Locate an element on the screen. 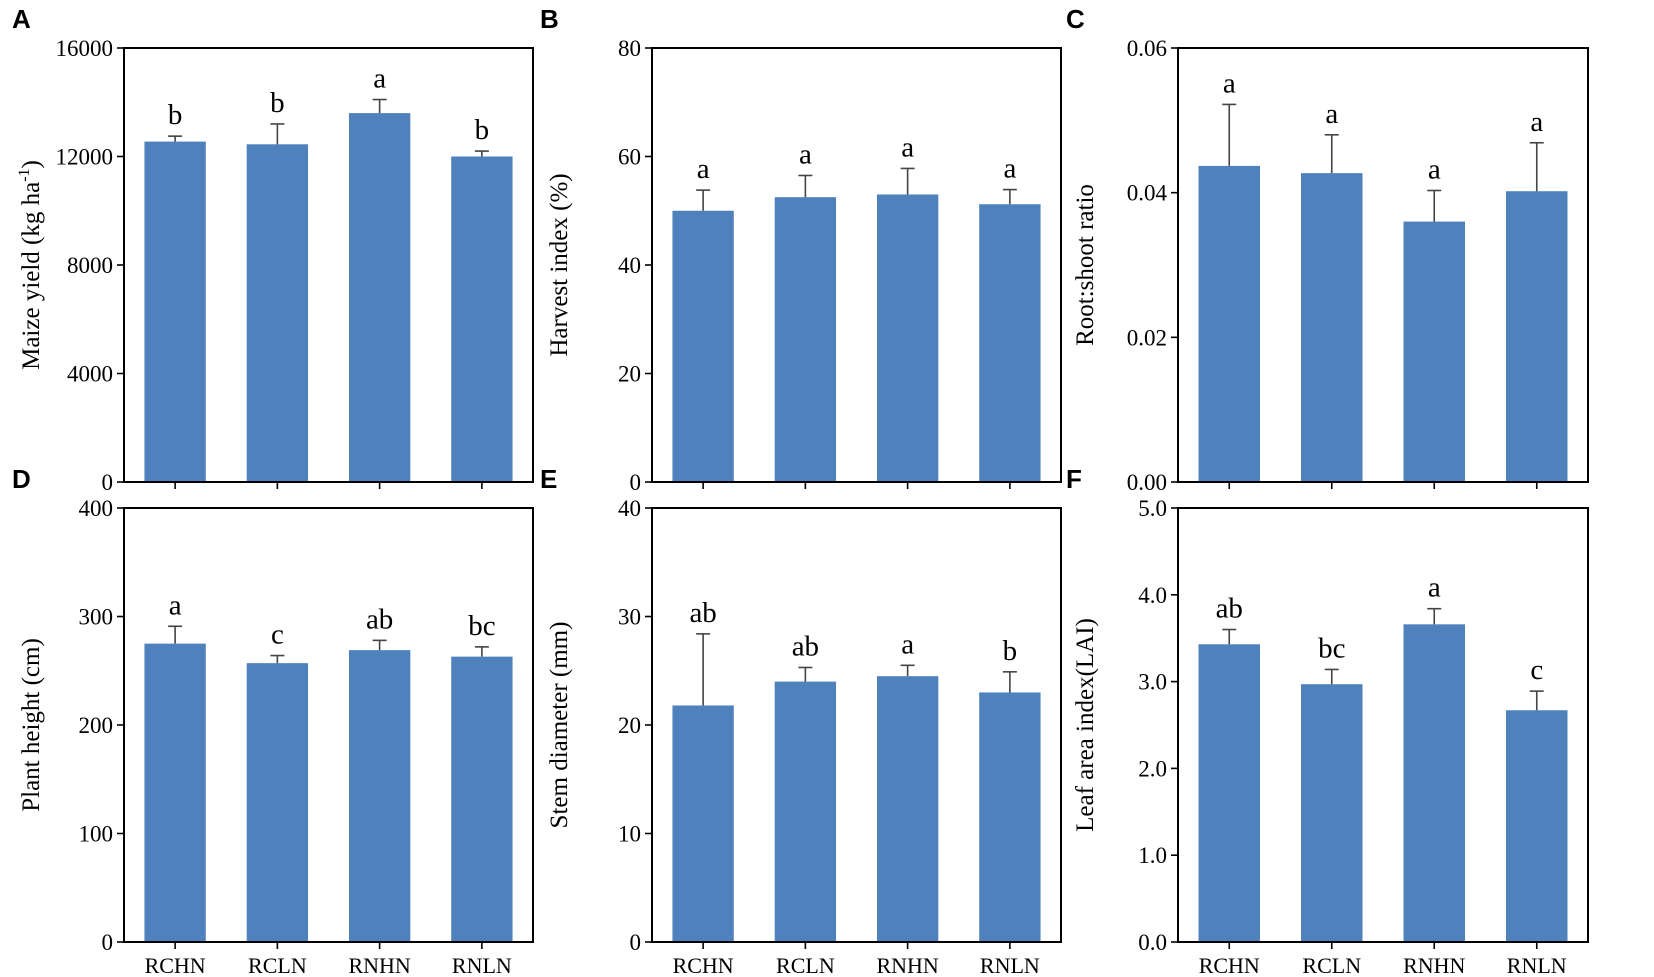  significance-label-rchn: b is located at coordinates (175, 115).